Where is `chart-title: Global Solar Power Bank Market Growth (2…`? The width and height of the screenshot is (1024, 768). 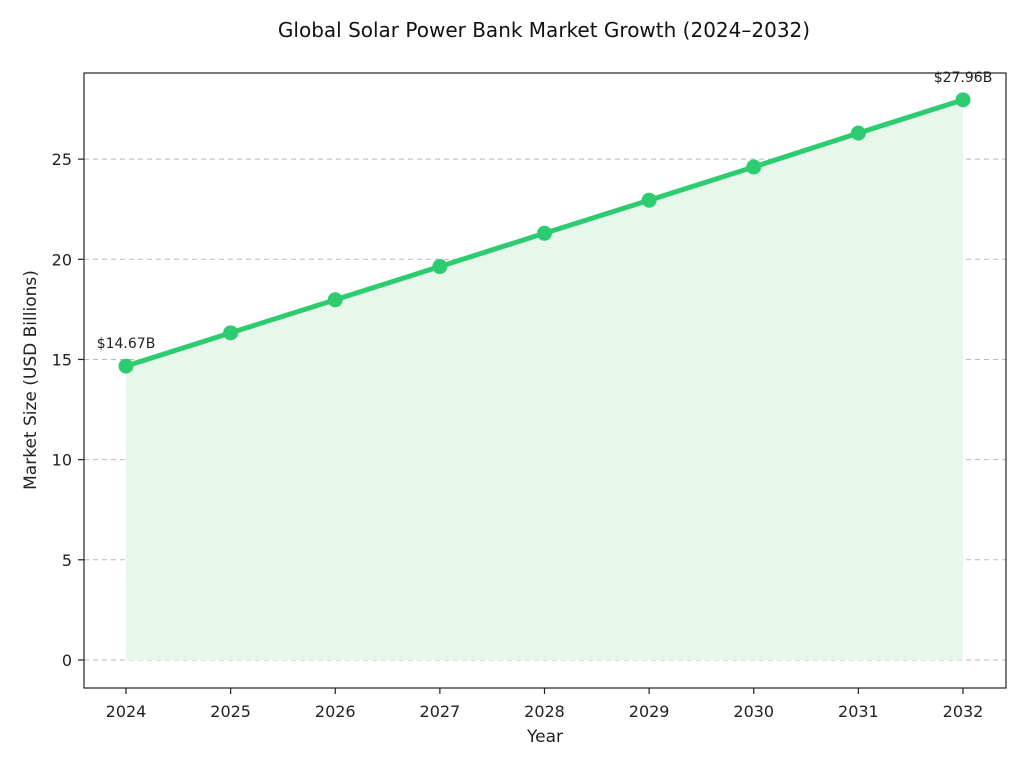 chart-title: Global Solar Power Bank Market Growth (2… is located at coordinates (544, 30).